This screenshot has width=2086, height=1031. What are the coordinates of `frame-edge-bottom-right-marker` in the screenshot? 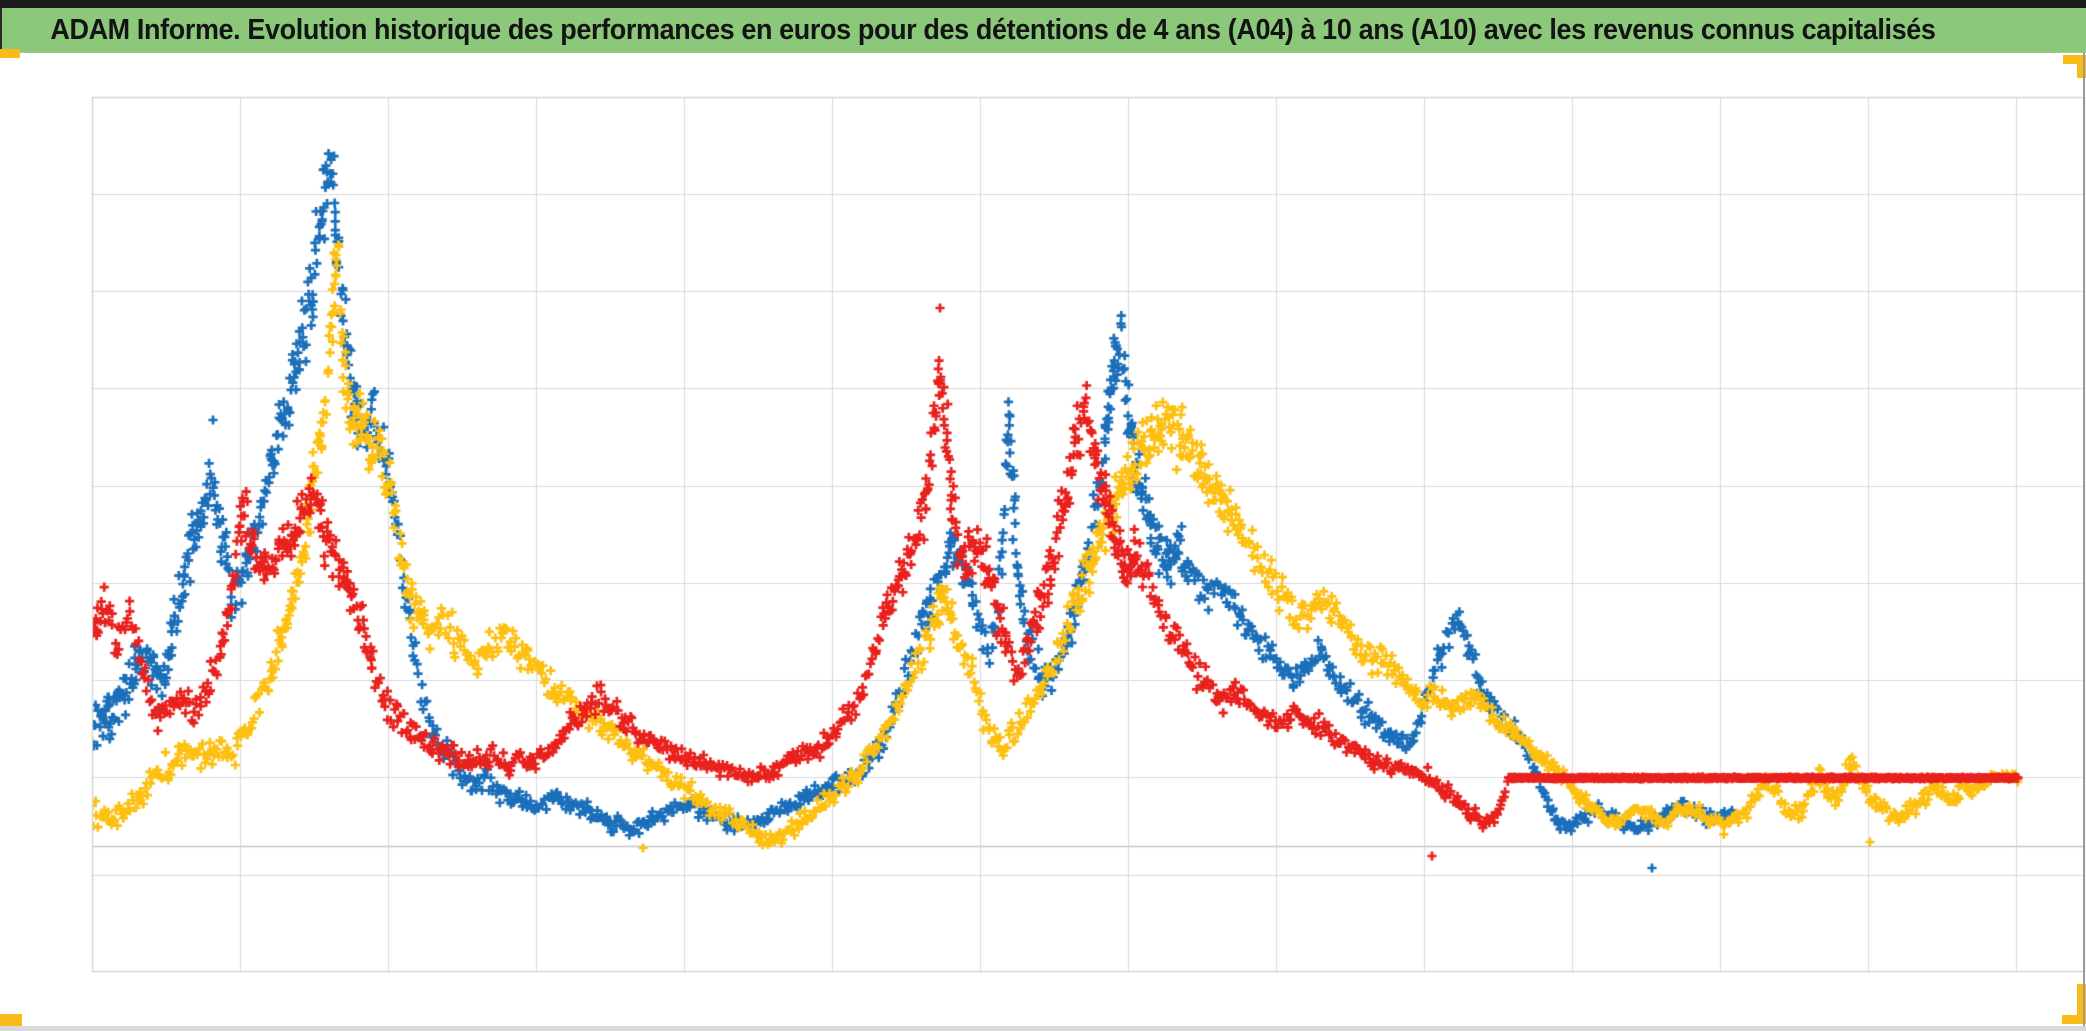 It's located at (2081, 1004).